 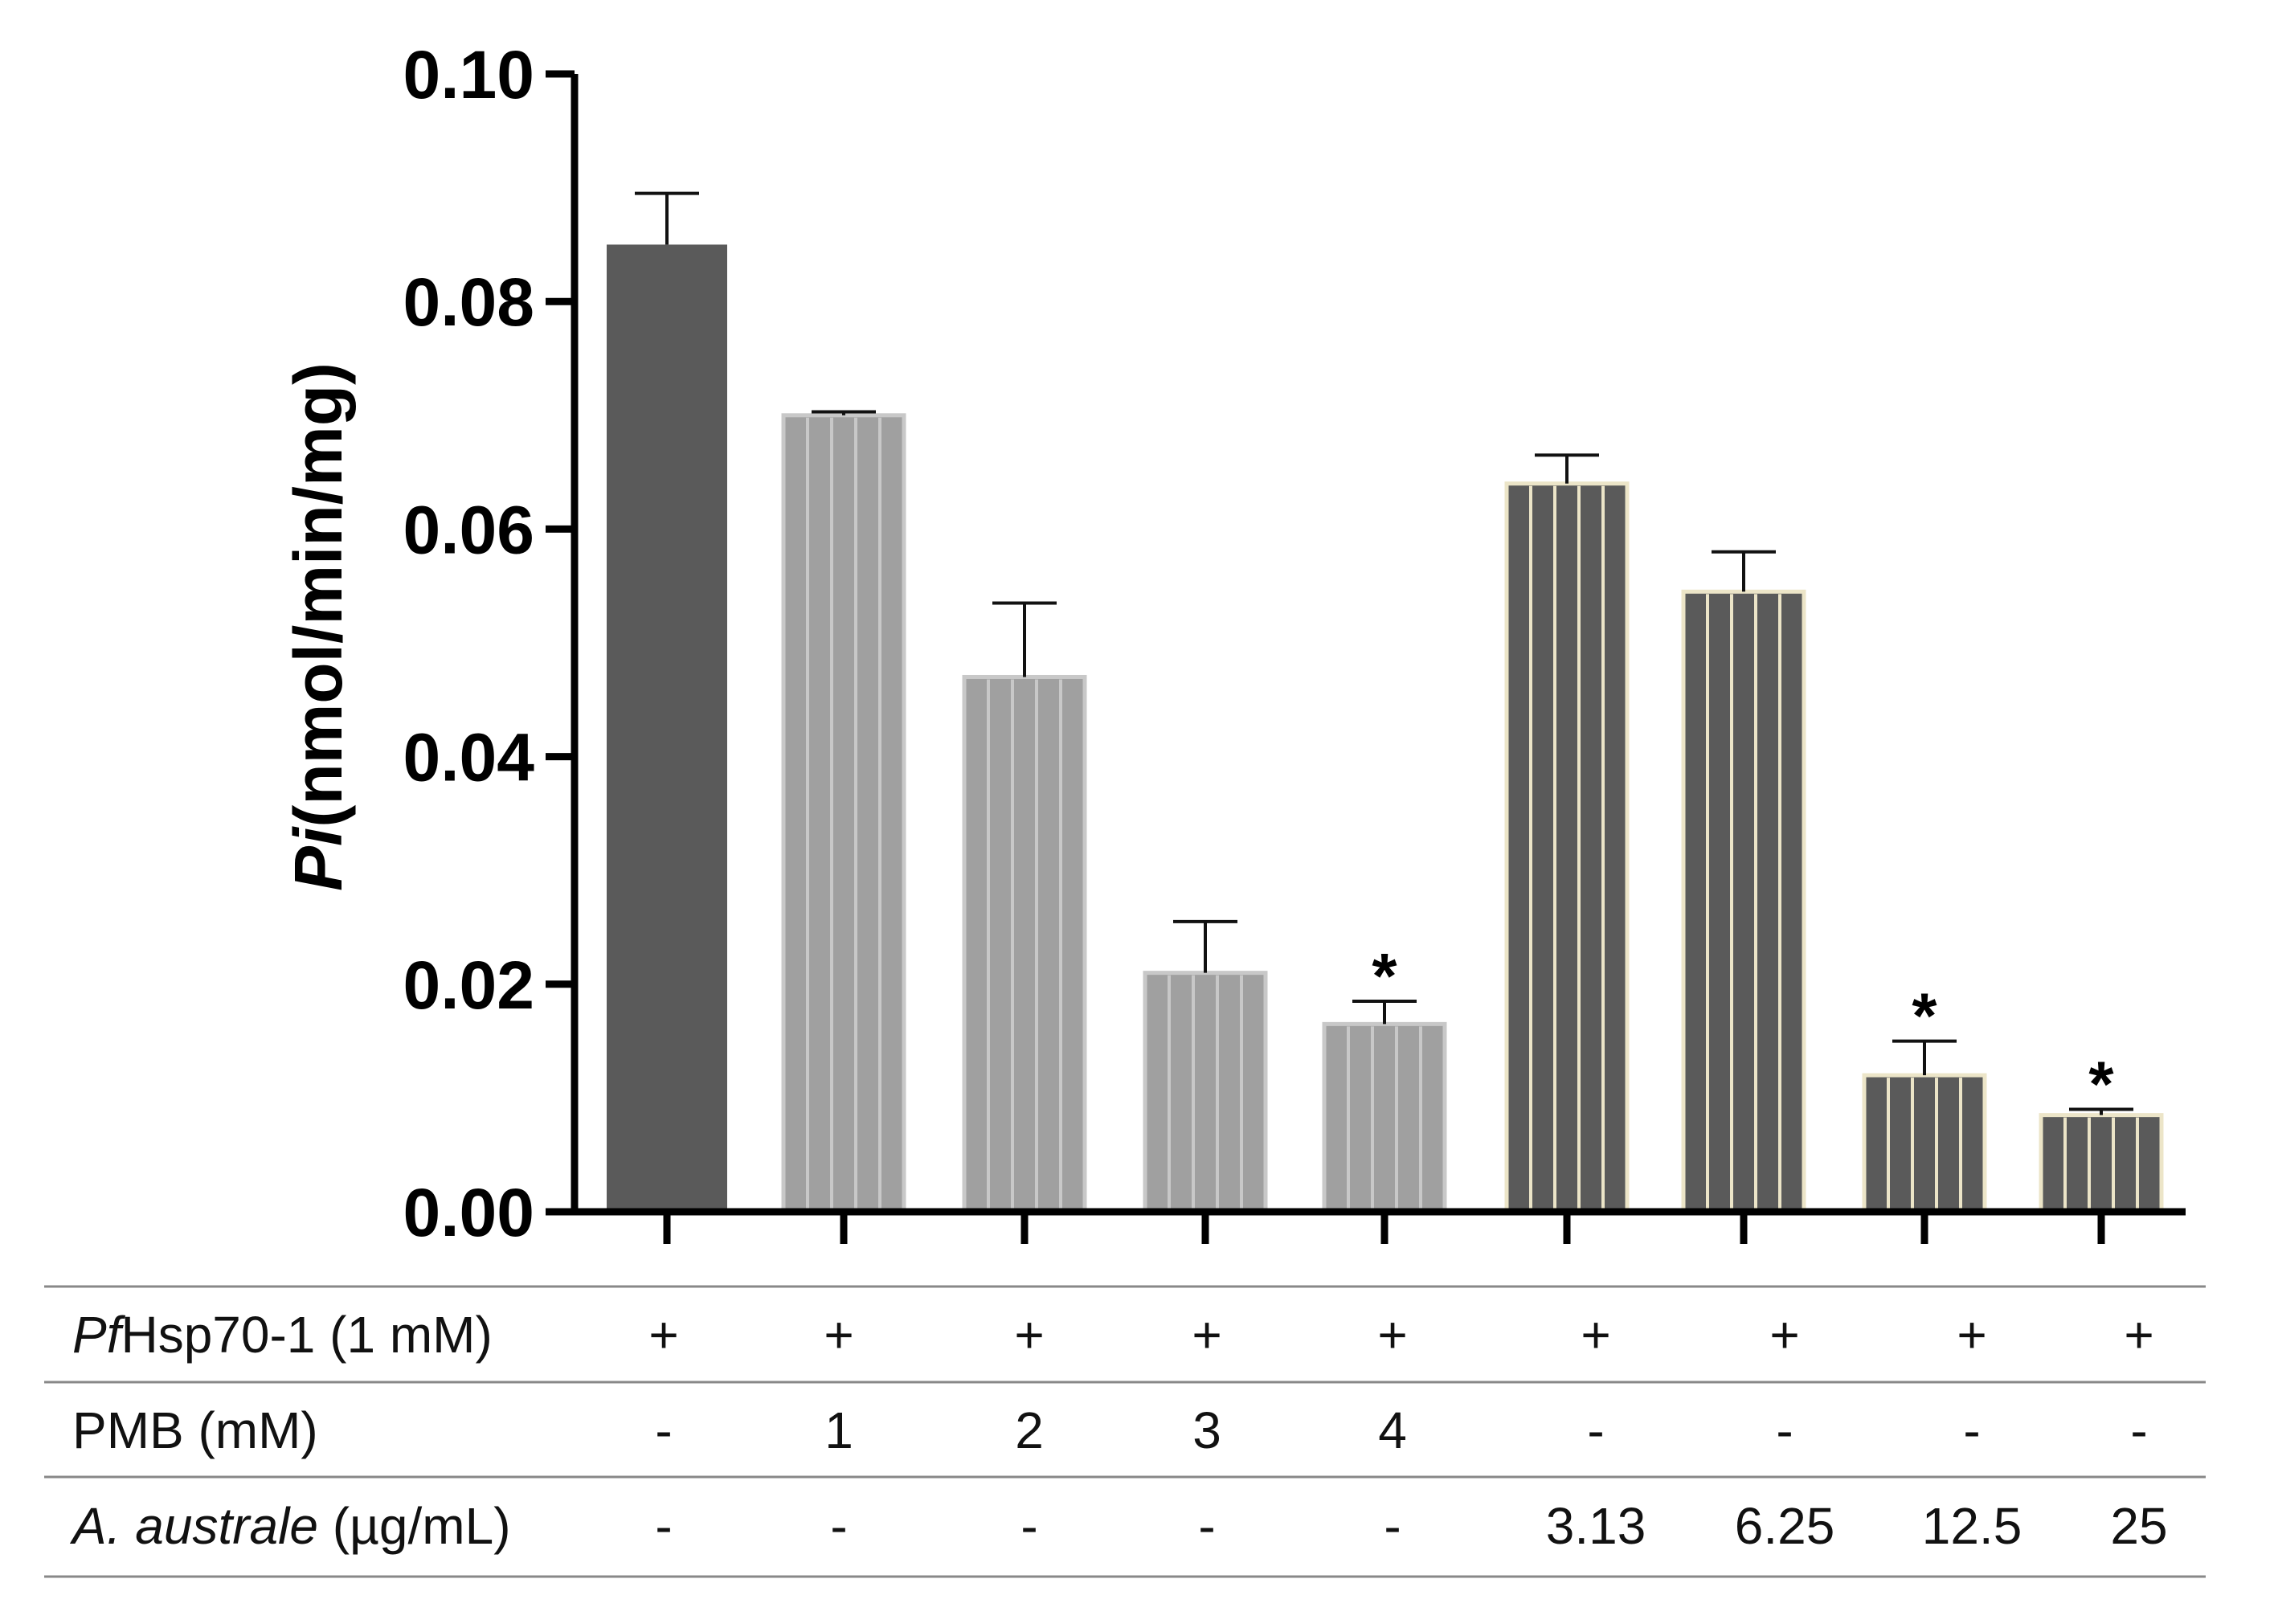 What do you see at coordinates (318, 595) in the screenshot?
I see `y-axis-label-units: (nmol/min/mg)` at bounding box center [318, 595].